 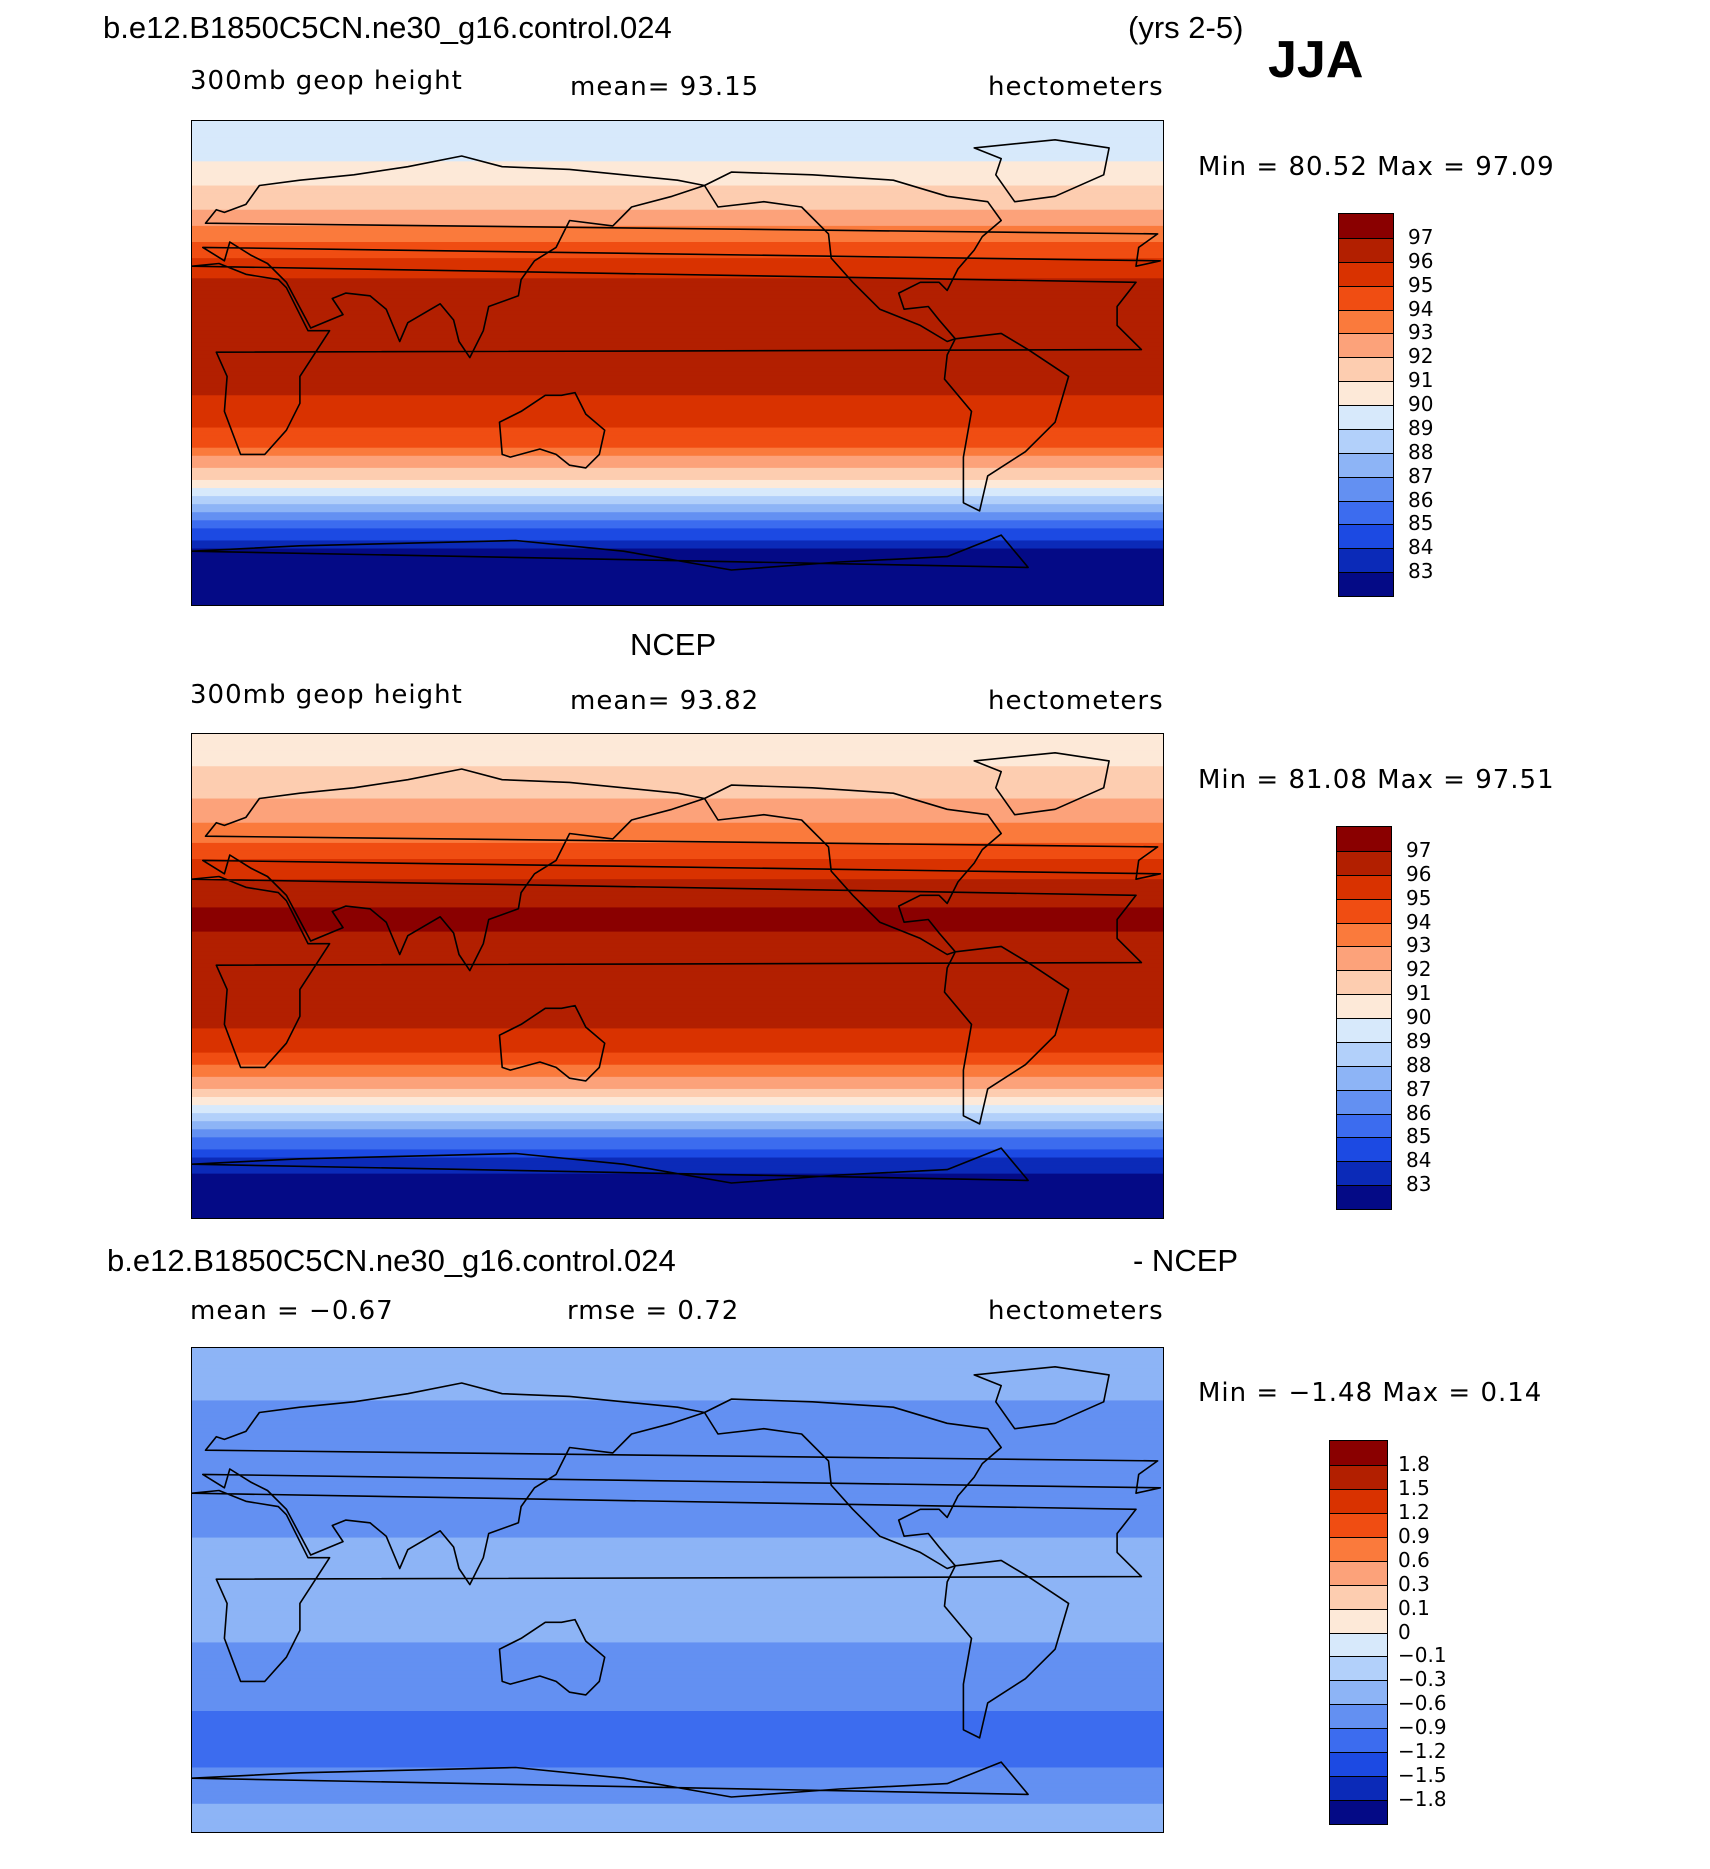 I want to click on colorbar-tick-label: 85, so click(x=1419, y=1136).